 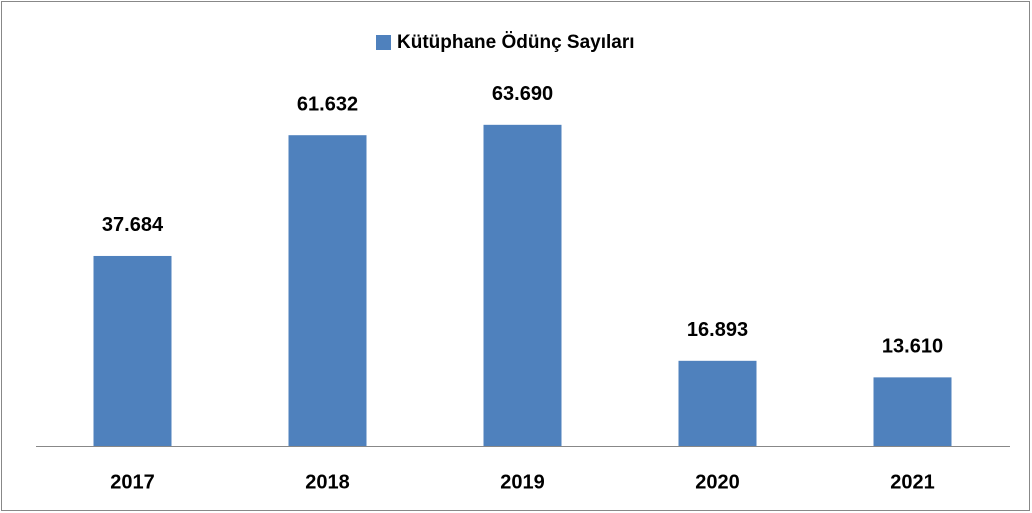 What do you see at coordinates (327, 482) in the screenshot?
I see `x-tick-label: 2018` at bounding box center [327, 482].